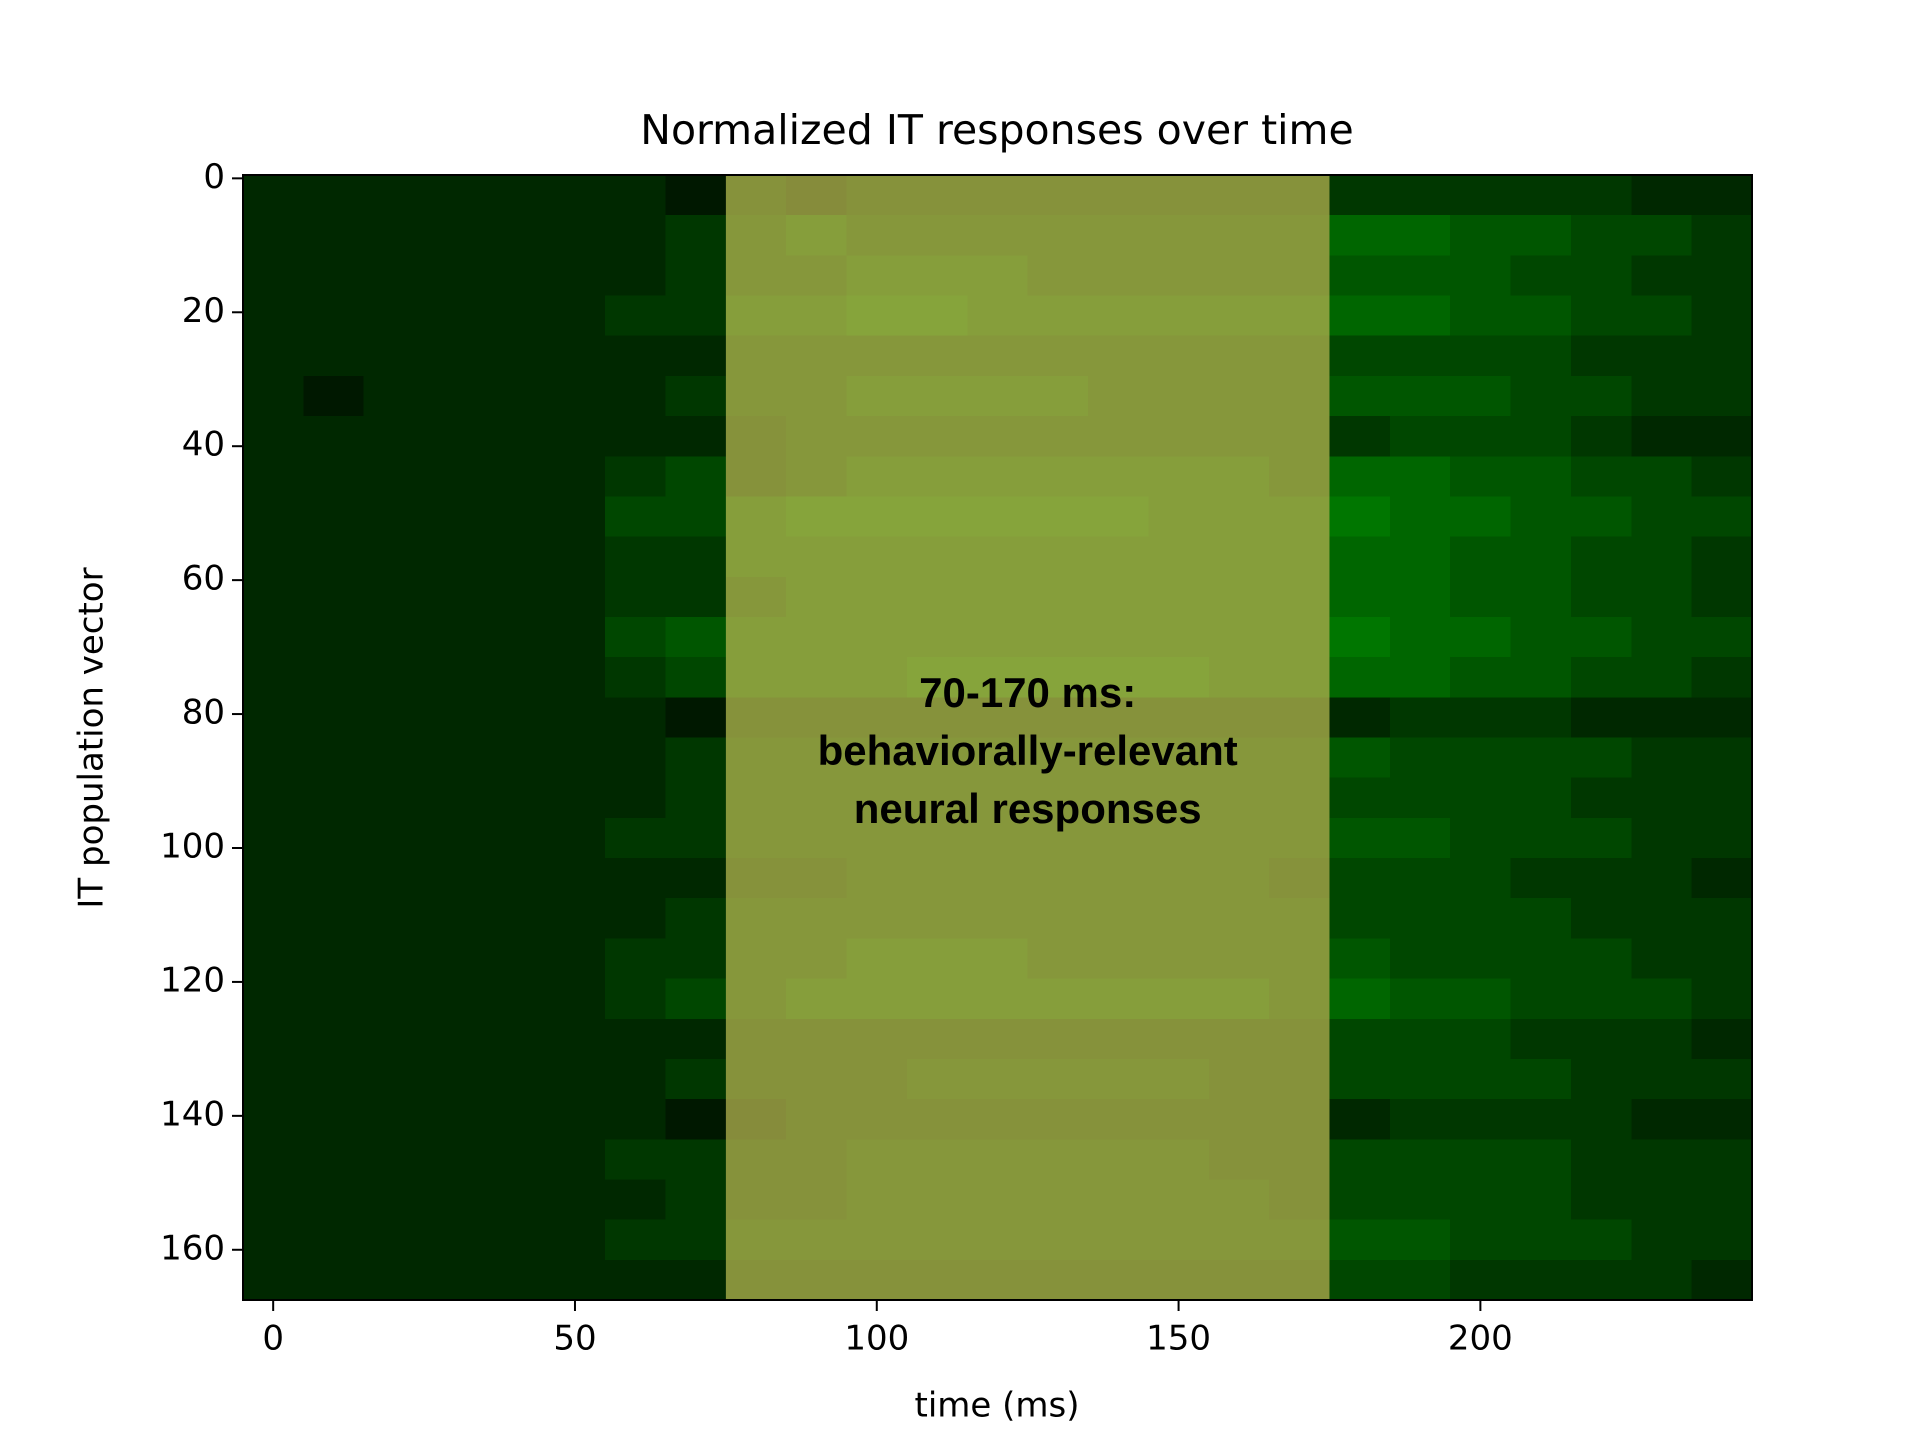 This screenshot has height=1440, width=1920. Describe the element at coordinates (876, 1339) in the screenshot. I see `x-tick-label: 100` at that location.